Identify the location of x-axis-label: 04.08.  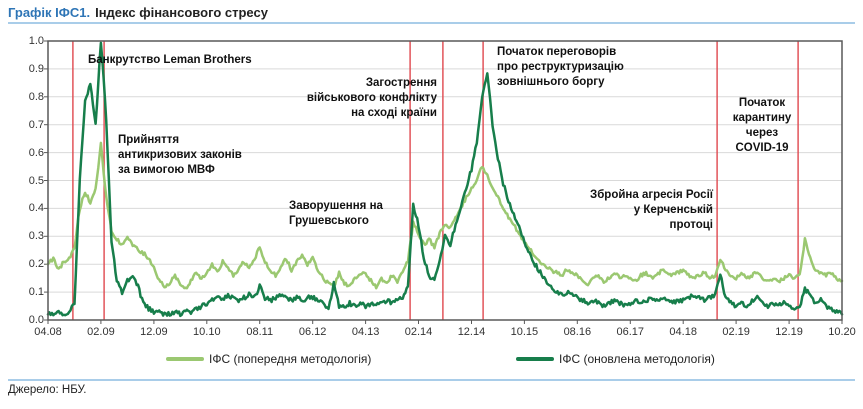
(48, 332).